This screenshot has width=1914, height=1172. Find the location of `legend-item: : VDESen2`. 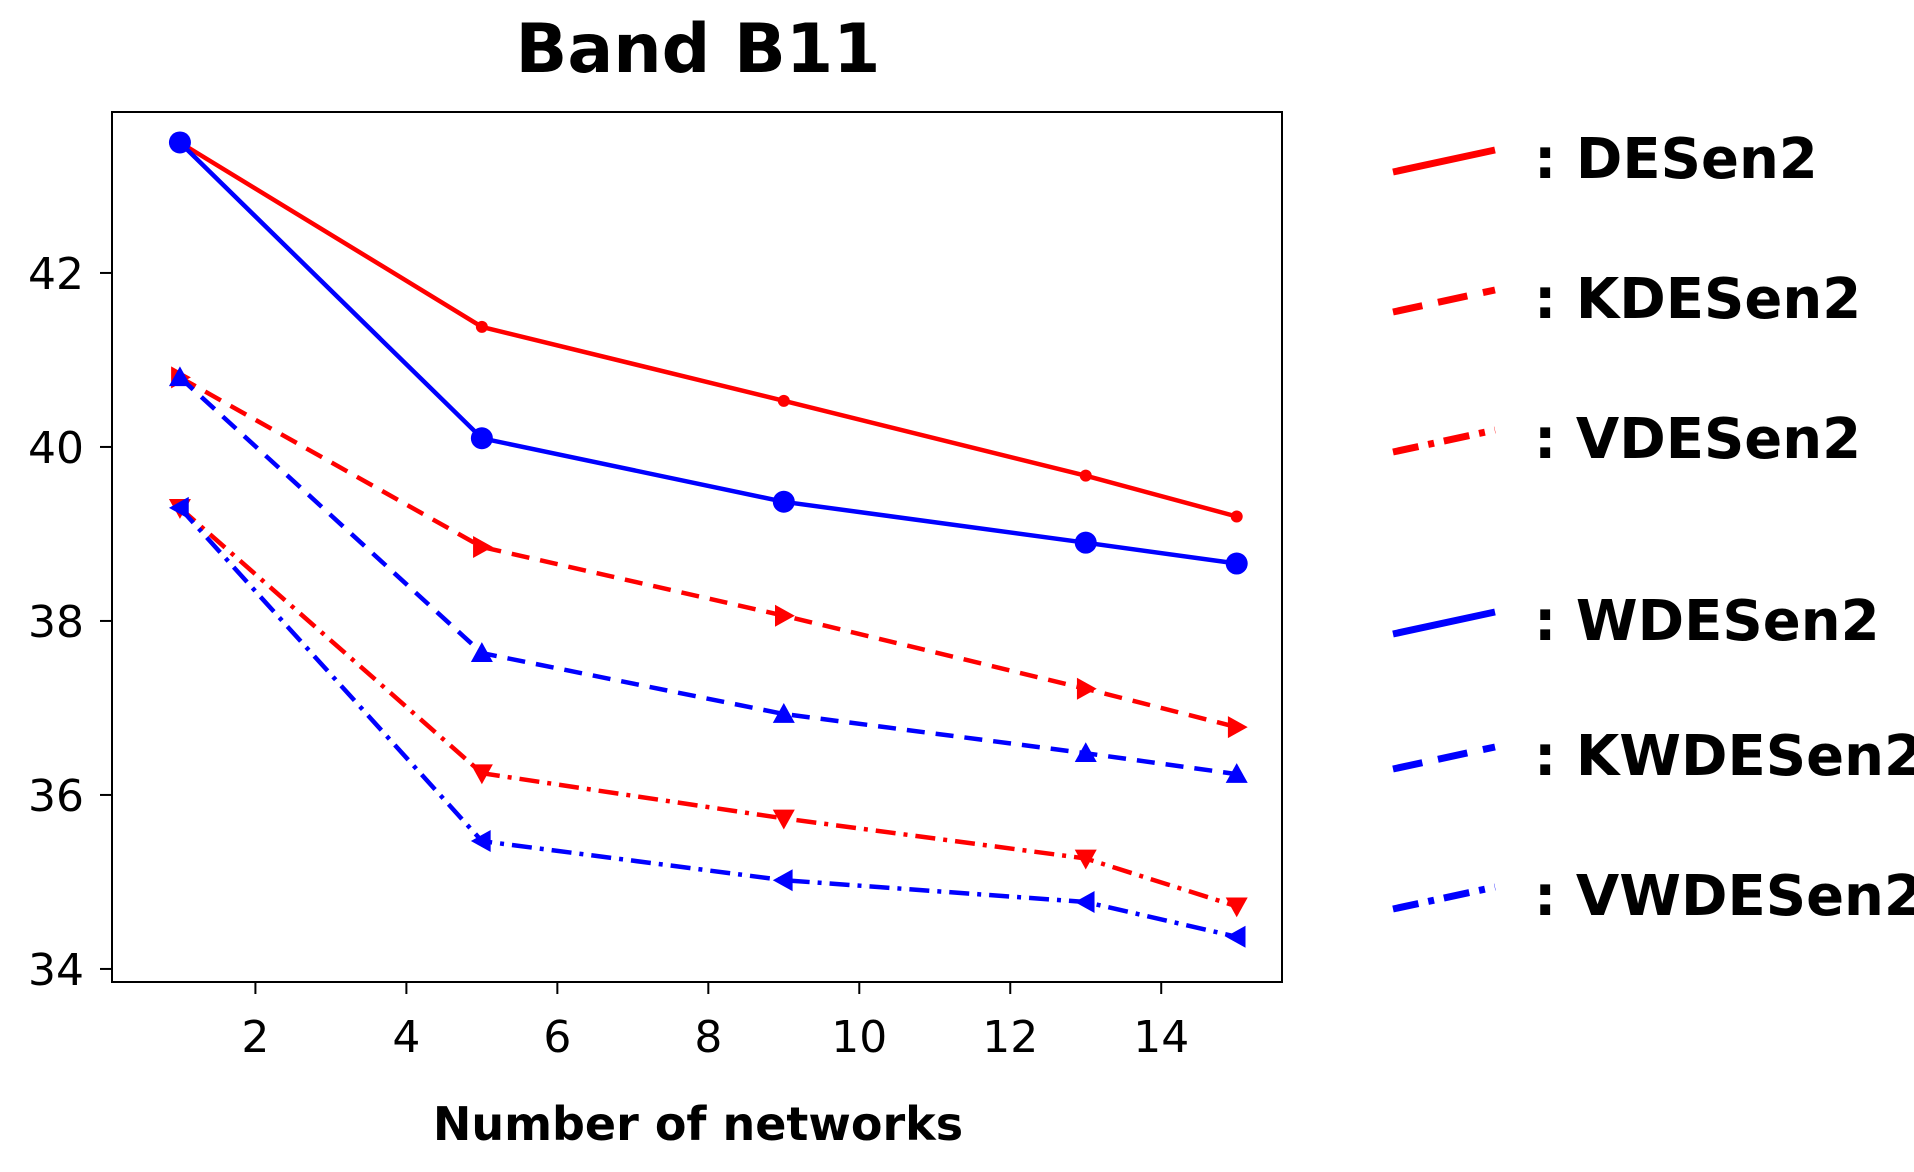

legend-item: : VDESen2 is located at coordinates (1626, 439).